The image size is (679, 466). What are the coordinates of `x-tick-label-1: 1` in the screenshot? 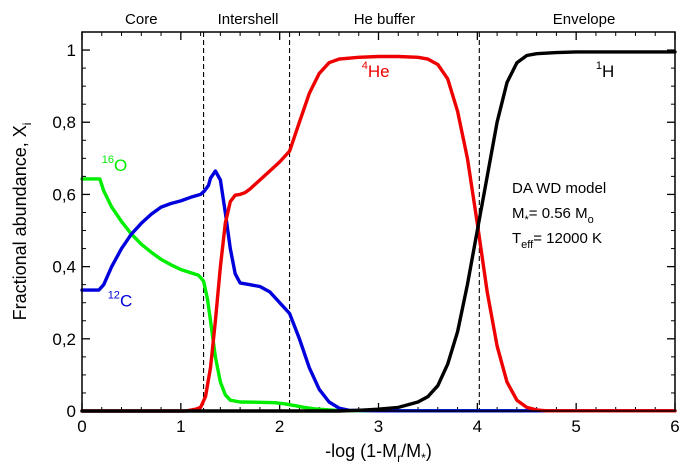 It's located at (180, 426).